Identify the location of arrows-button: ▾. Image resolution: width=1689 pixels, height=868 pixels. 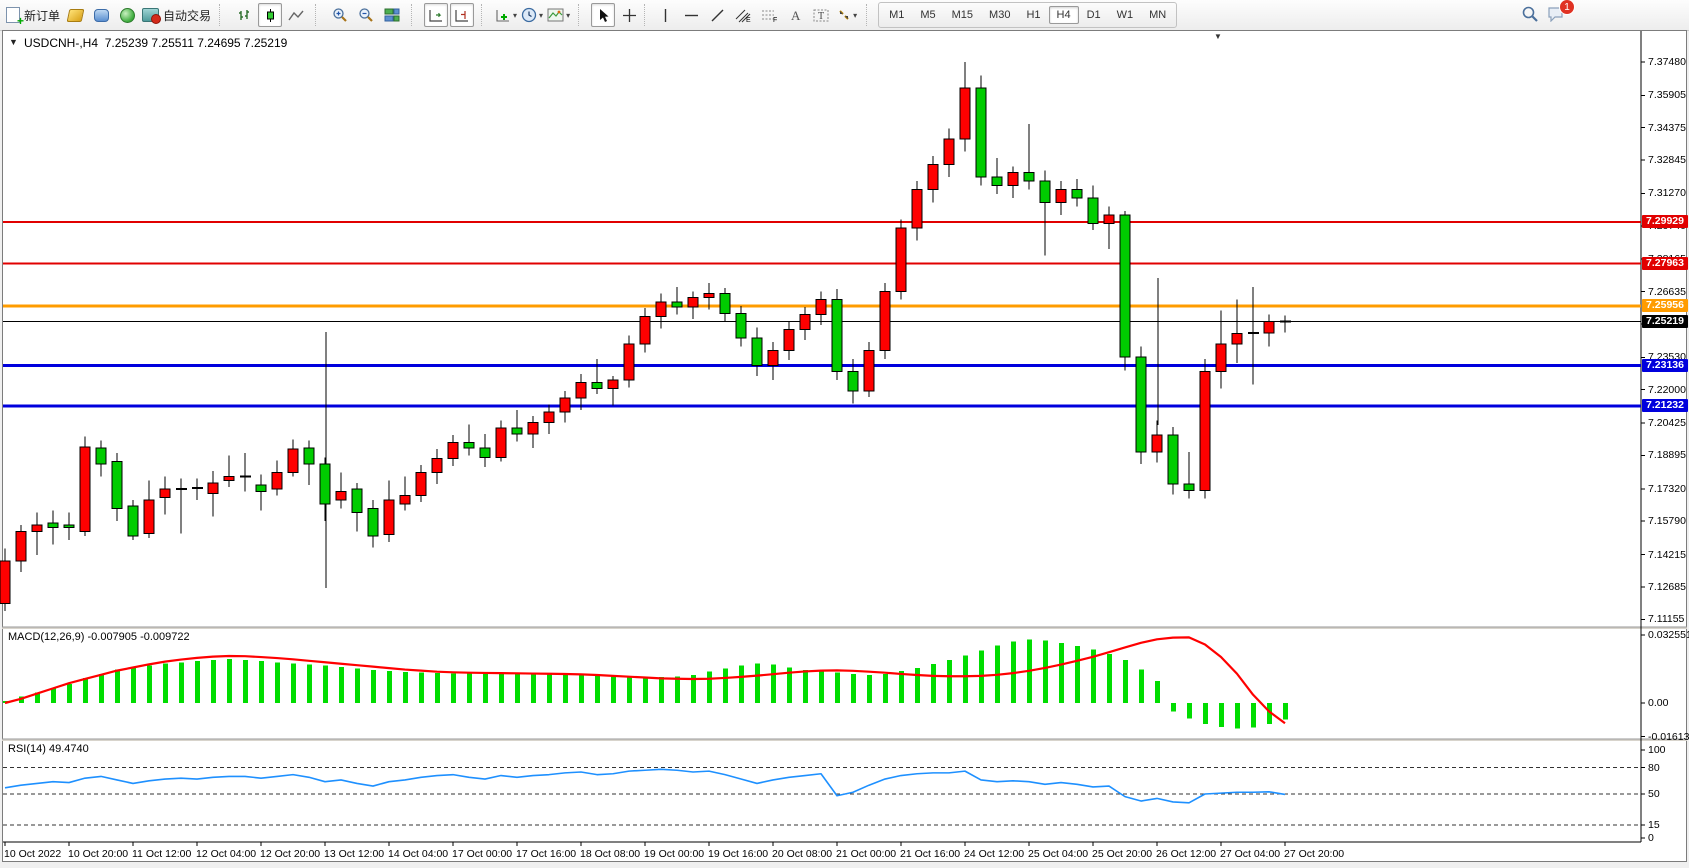
(847, 15).